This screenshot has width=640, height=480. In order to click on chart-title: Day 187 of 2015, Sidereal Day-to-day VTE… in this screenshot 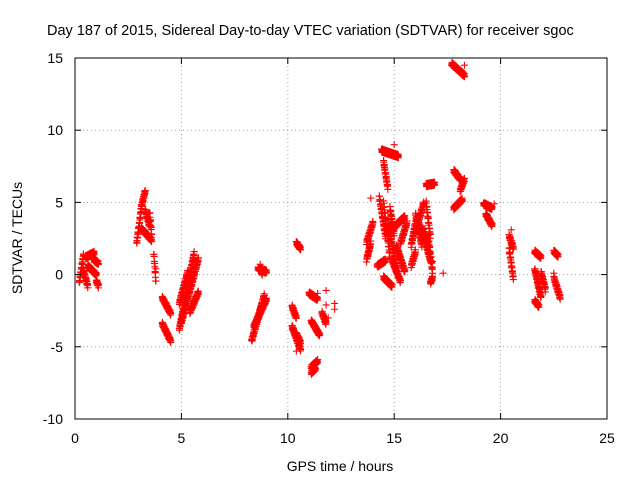, I will do `click(310, 31)`.